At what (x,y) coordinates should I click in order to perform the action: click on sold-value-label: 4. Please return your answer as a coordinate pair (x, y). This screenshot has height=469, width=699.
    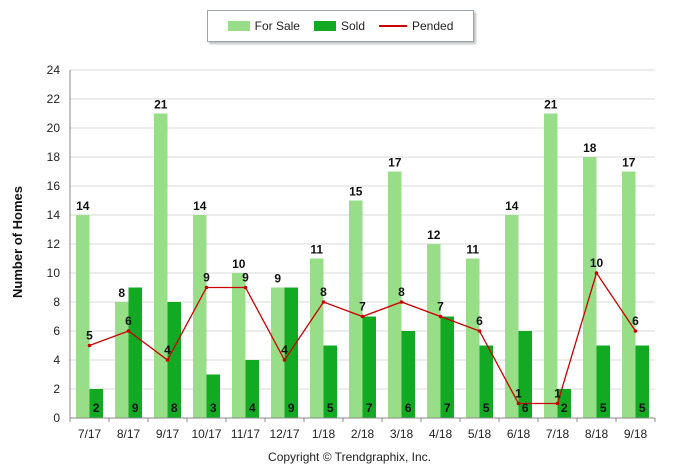
    Looking at the image, I should click on (252, 408).